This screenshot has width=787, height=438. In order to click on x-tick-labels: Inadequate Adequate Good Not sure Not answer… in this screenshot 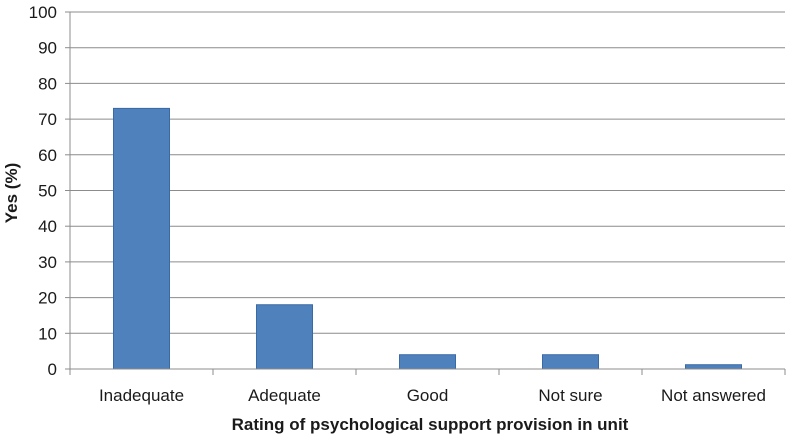, I will do `click(432, 395)`.